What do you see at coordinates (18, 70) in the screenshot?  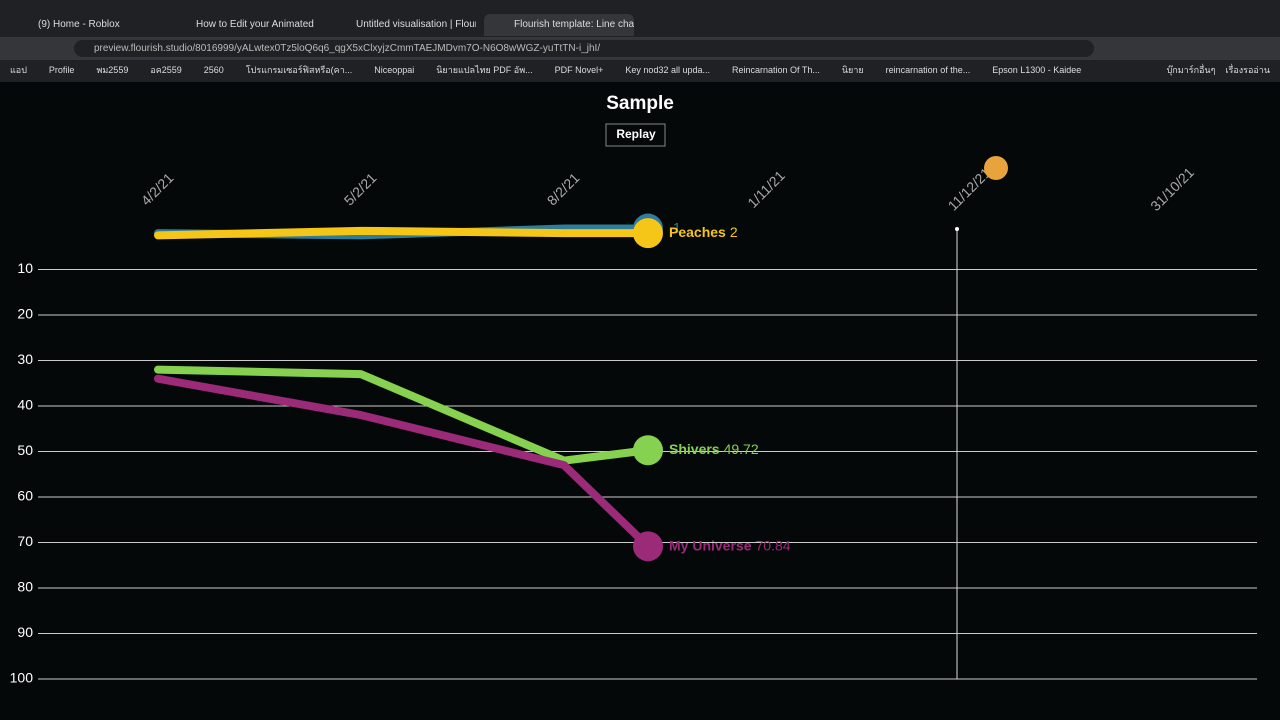 I see `bookmark: แอป` at bounding box center [18, 70].